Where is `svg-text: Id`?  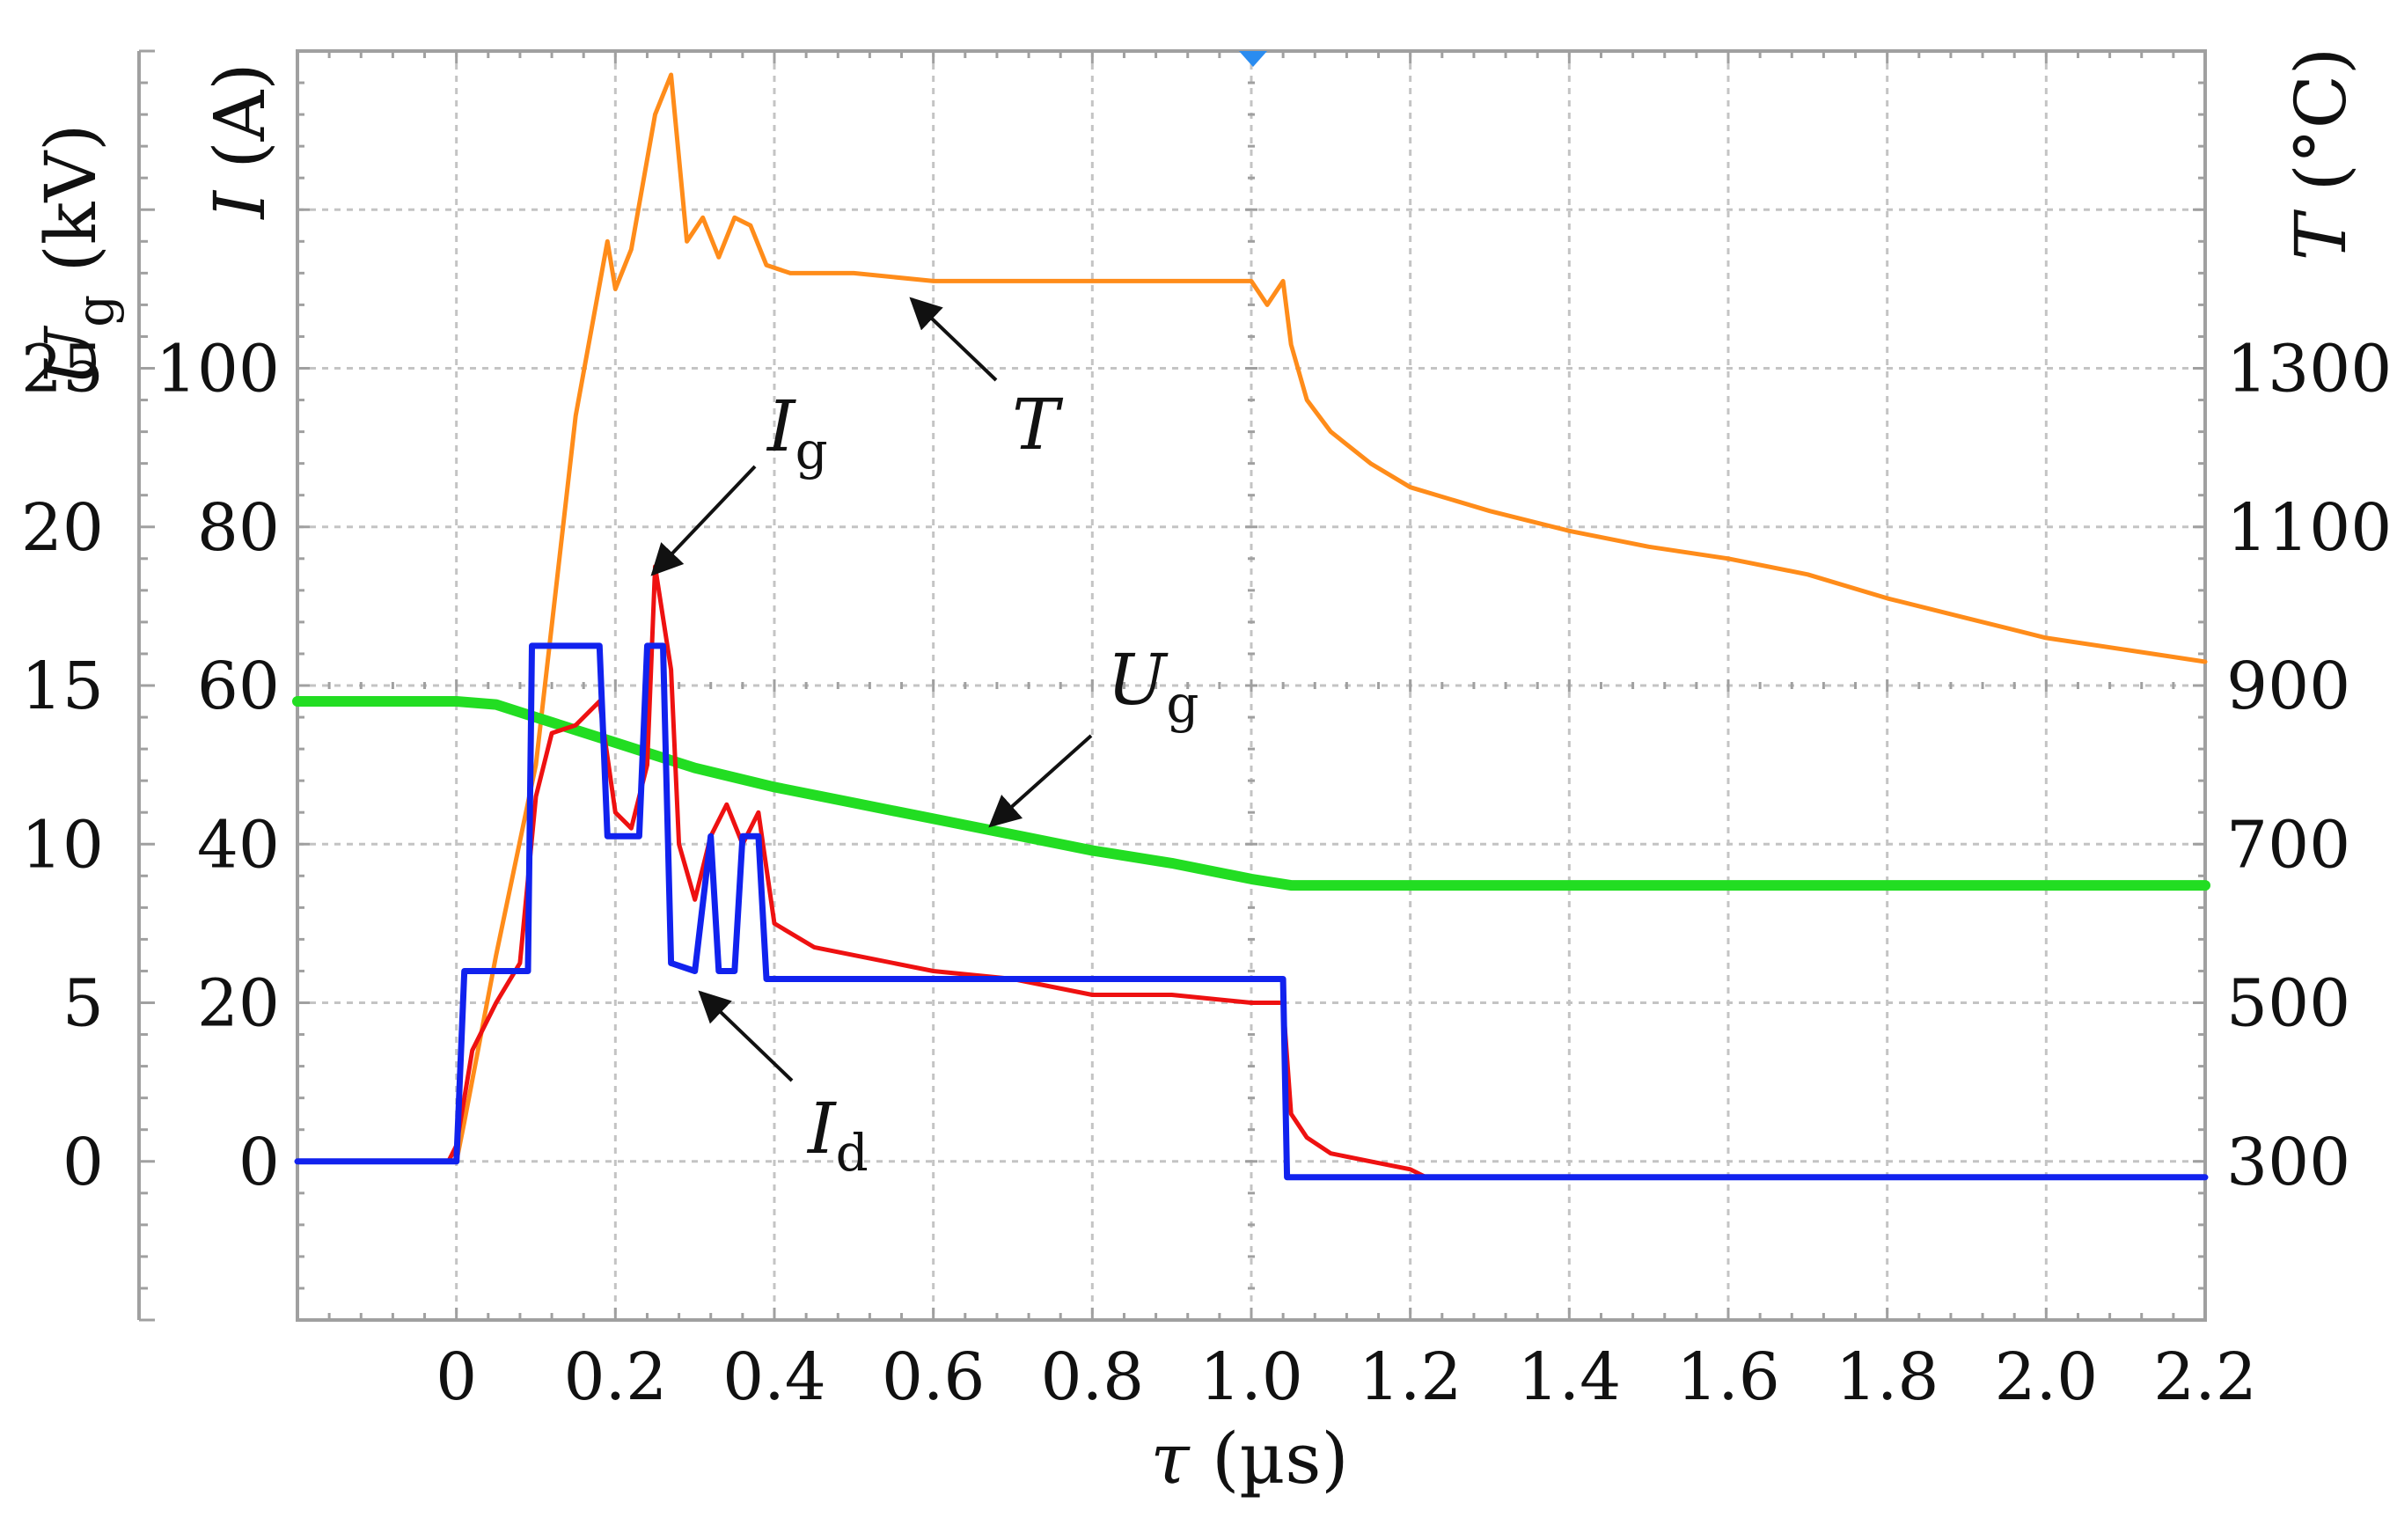
svg-text: Id is located at coordinates (838, 1136).